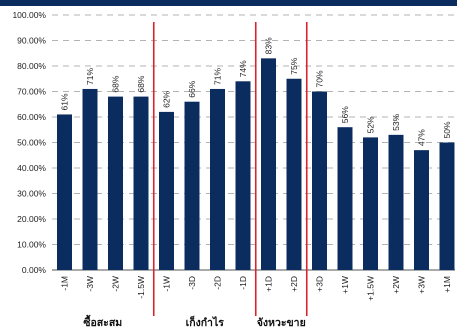 This screenshot has height=333, width=457. Describe the element at coordinates (65, 101) in the screenshot. I see `data-label: 61%` at that location.